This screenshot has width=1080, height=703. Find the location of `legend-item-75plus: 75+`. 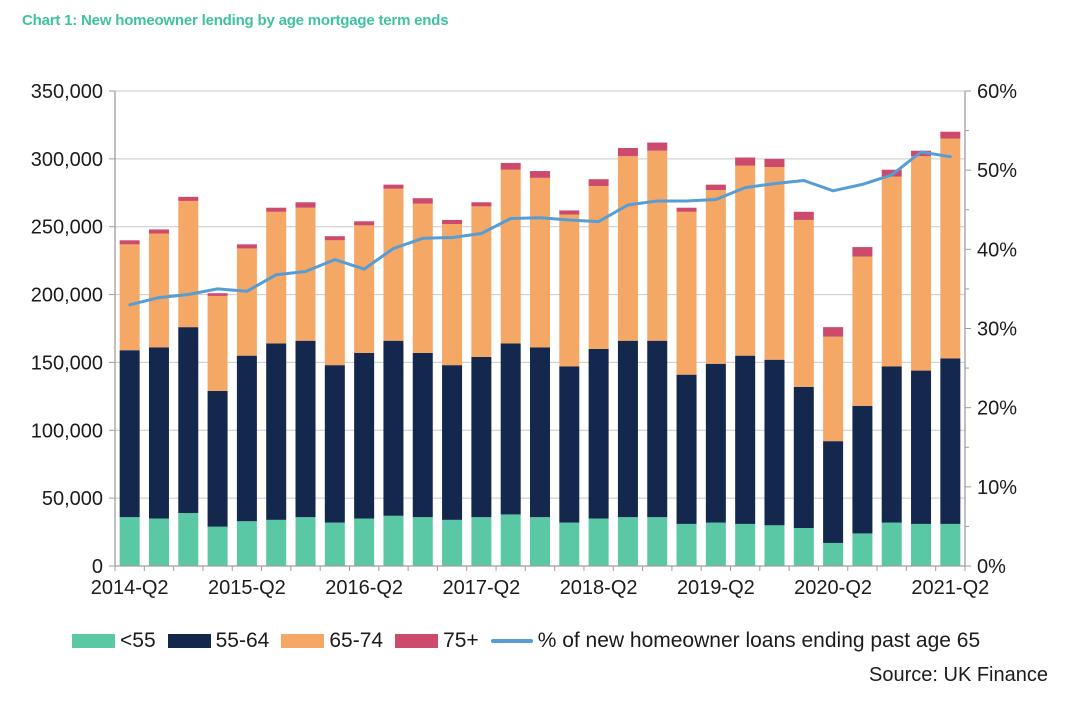

legend-item-75plus: 75+ is located at coordinates (437, 641).